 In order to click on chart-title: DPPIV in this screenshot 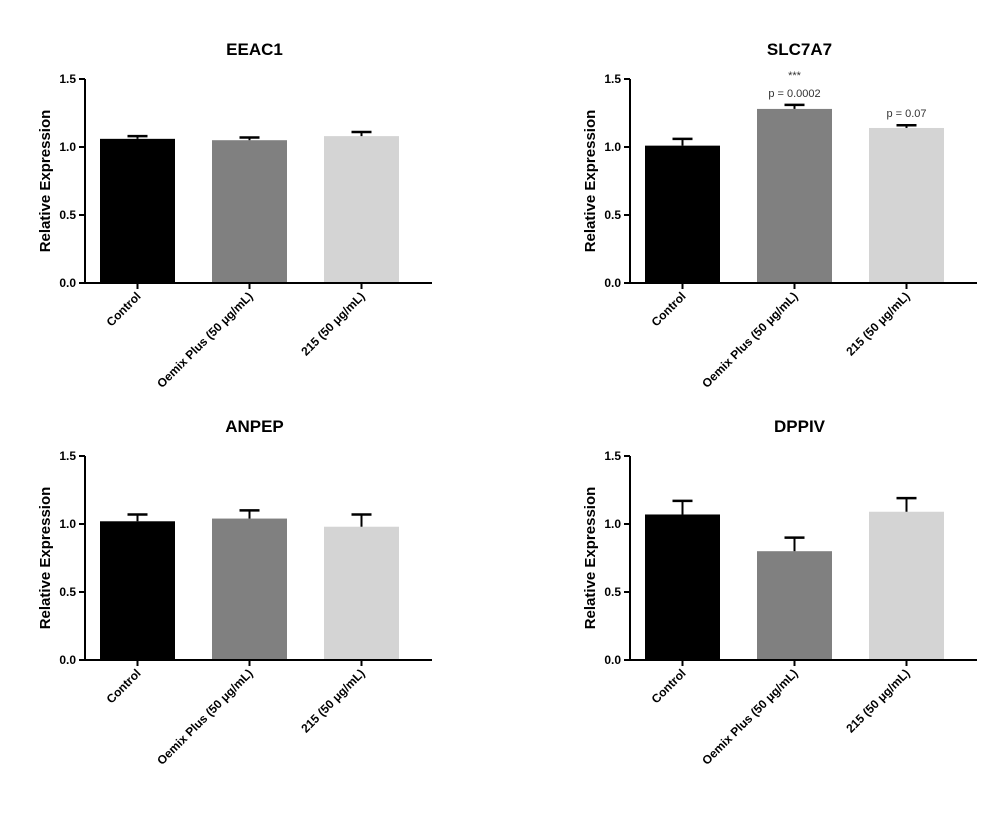, I will do `click(800, 426)`.